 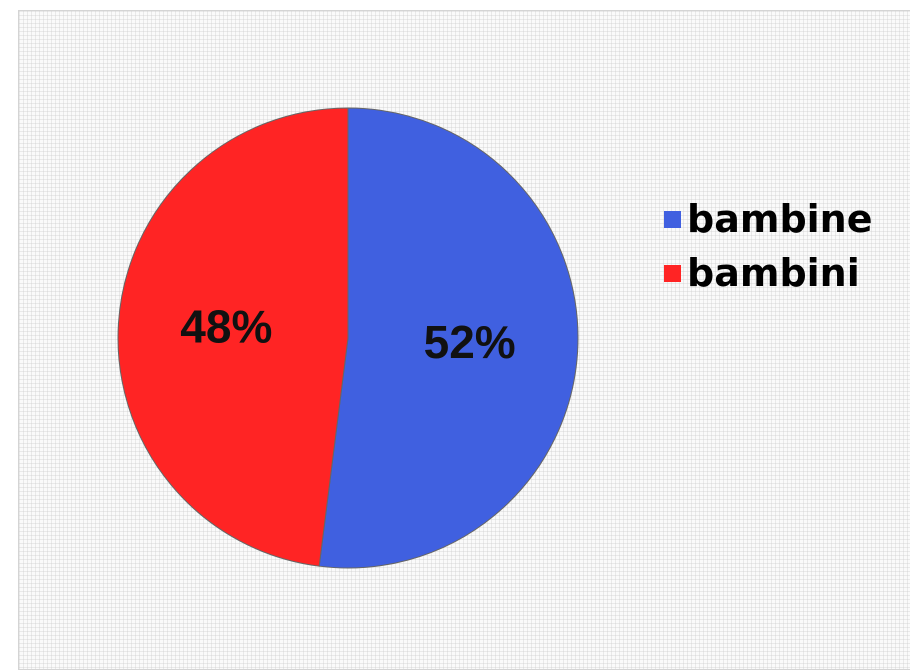 I want to click on legend-swatch-bambini, so click(x=672, y=273).